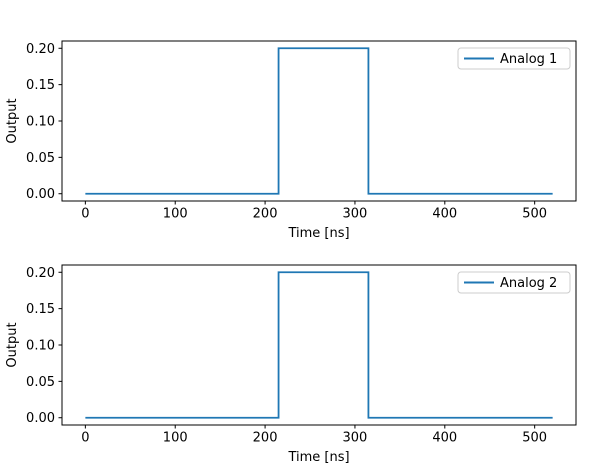 The image size is (607, 475). Describe the element at coordinates (528, 283) in the screenshot. I see `legend-label: Analog 2` at that location.